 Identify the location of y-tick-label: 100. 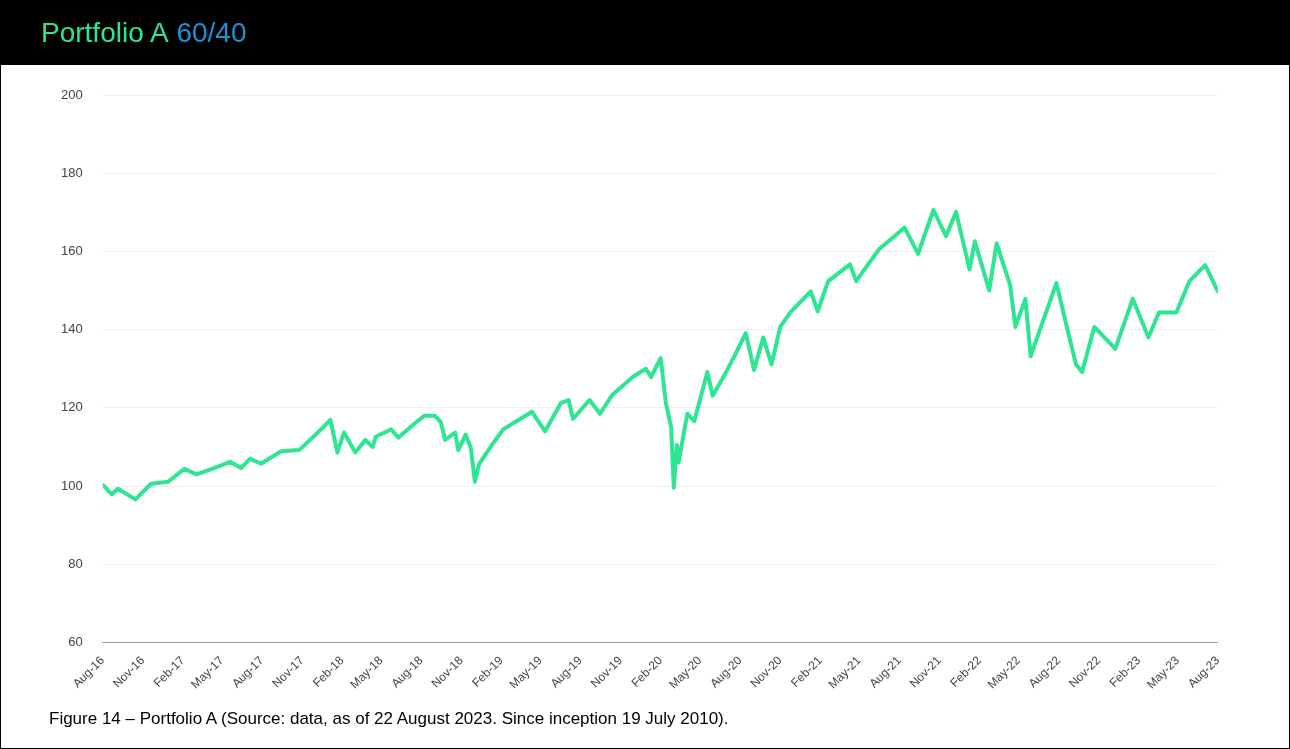
(71, 485).